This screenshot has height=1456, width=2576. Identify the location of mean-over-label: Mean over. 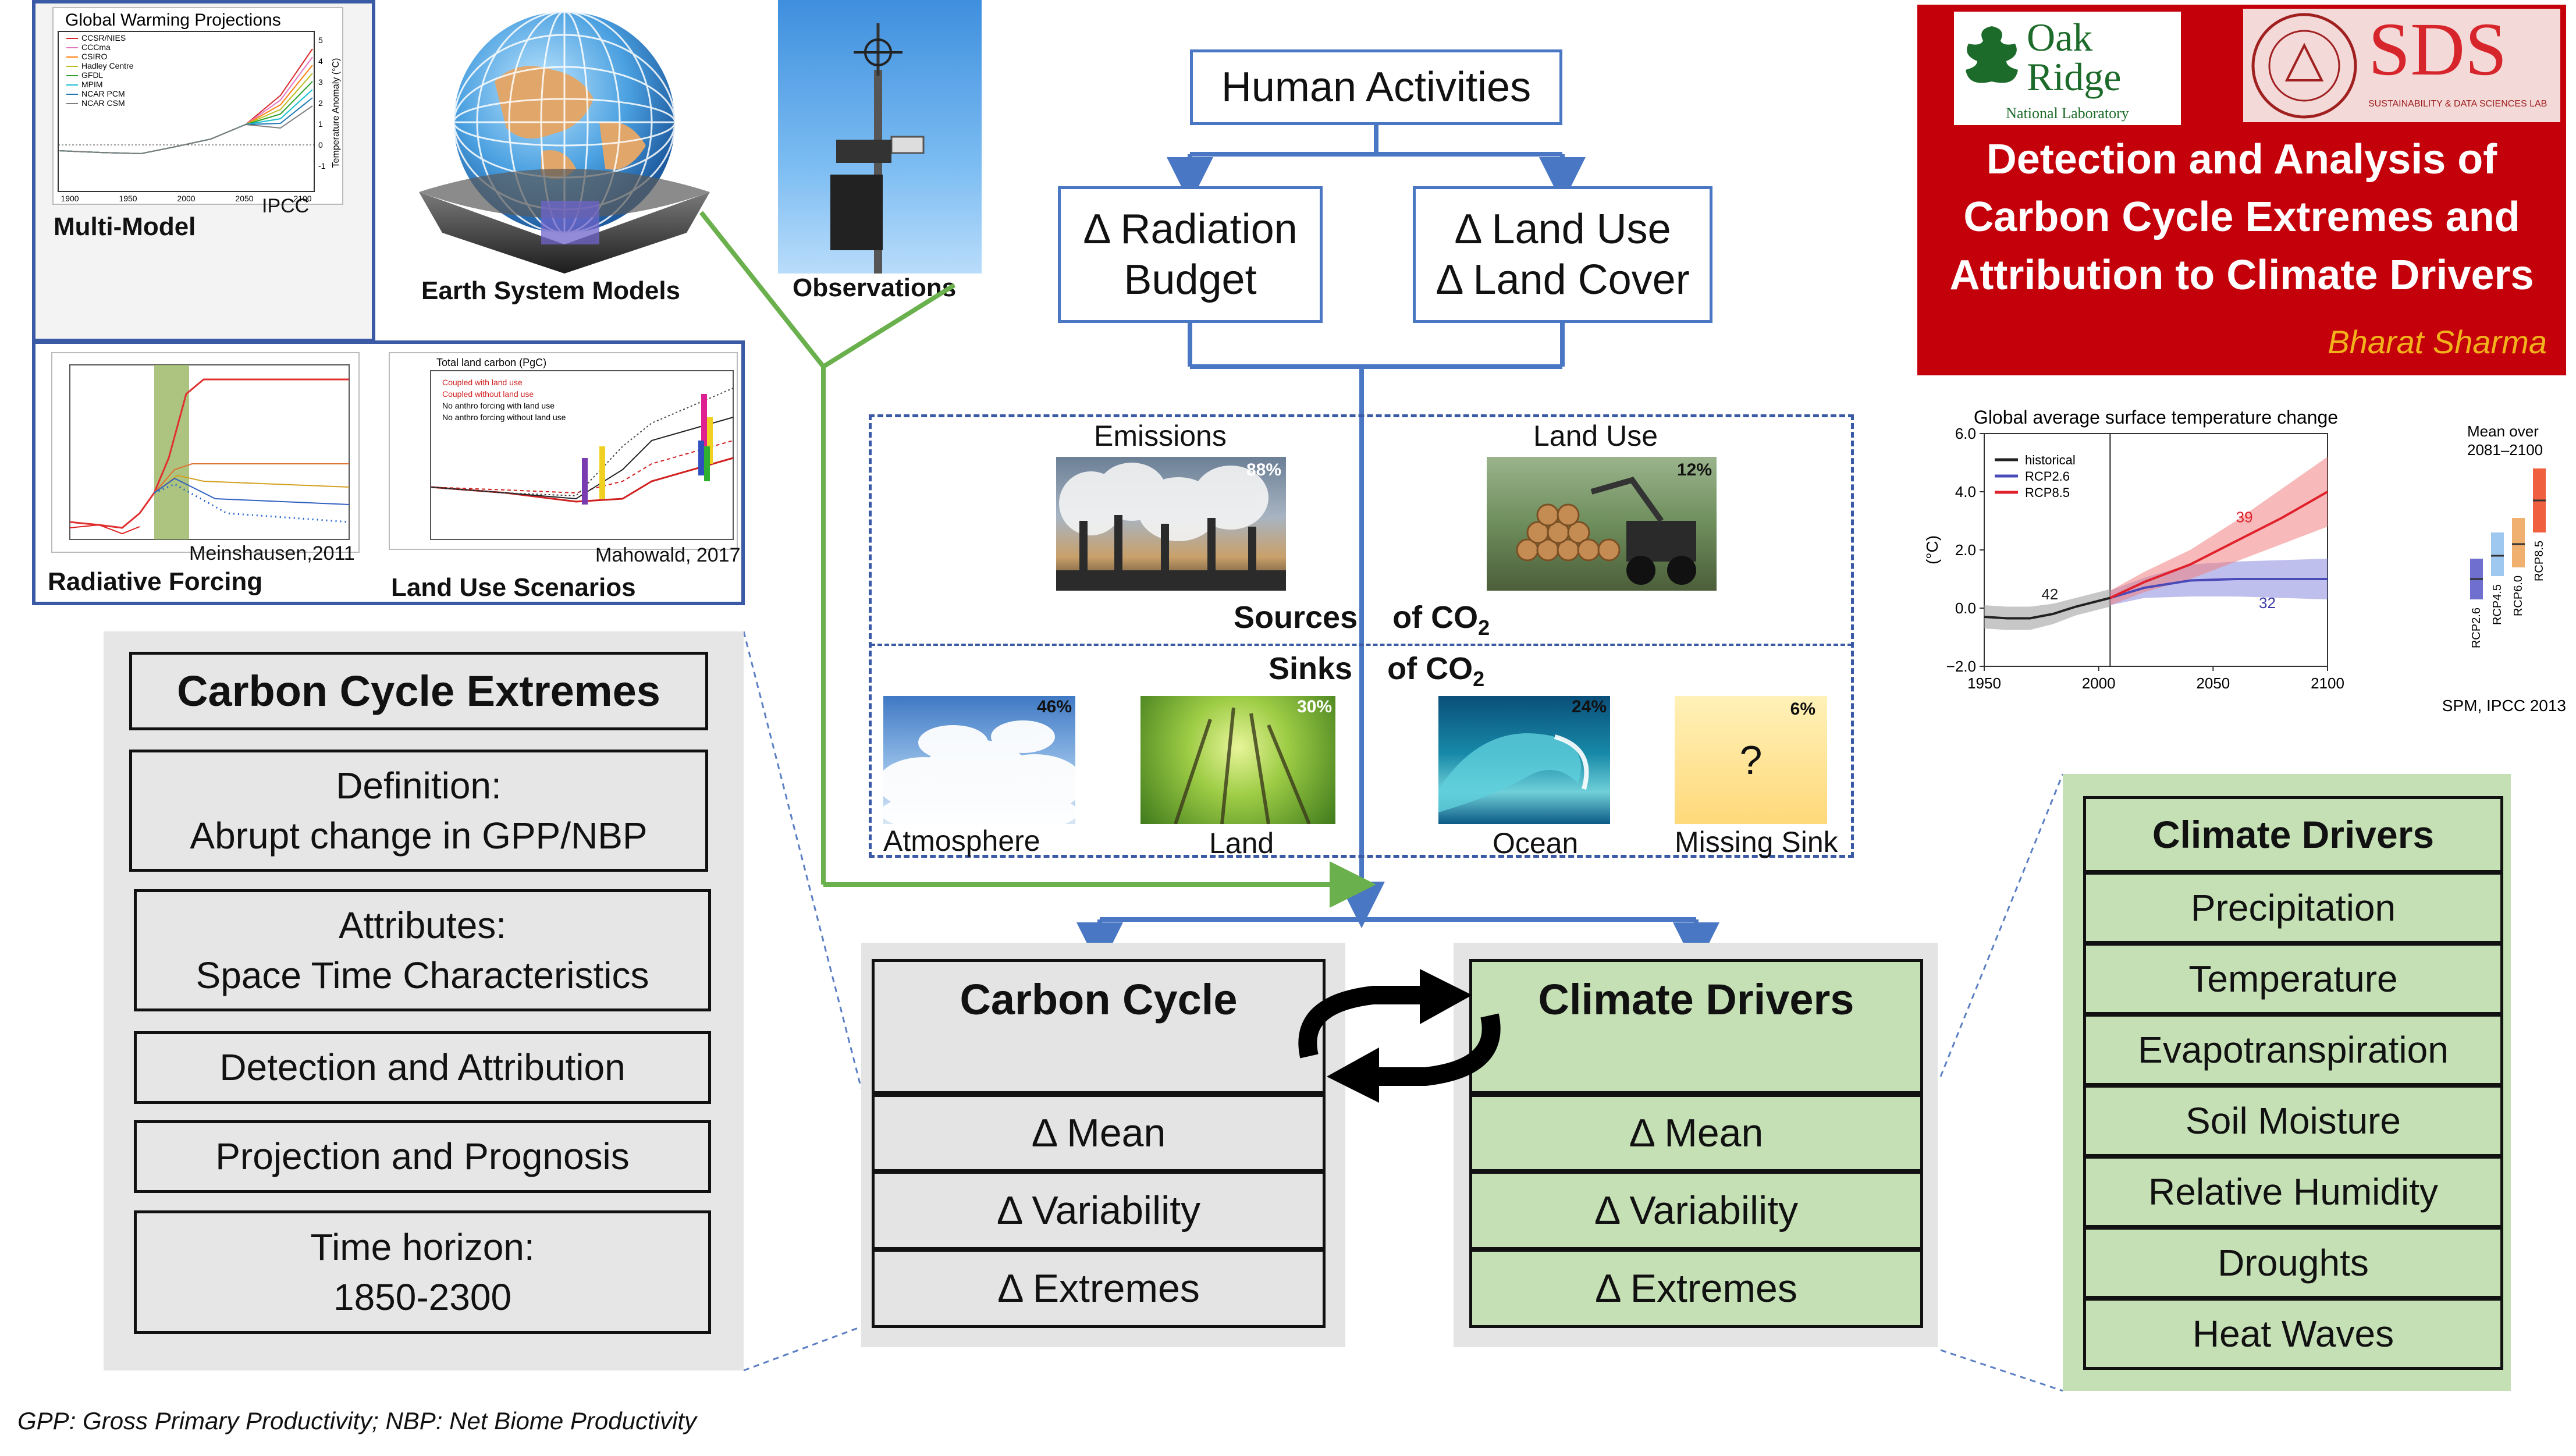
(2503, 431).